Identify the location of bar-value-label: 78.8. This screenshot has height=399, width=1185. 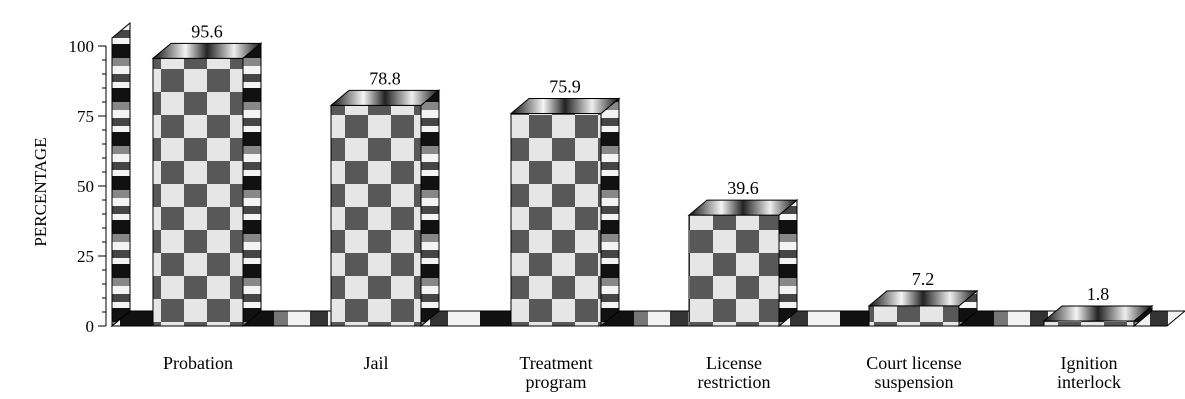
(385, 78).